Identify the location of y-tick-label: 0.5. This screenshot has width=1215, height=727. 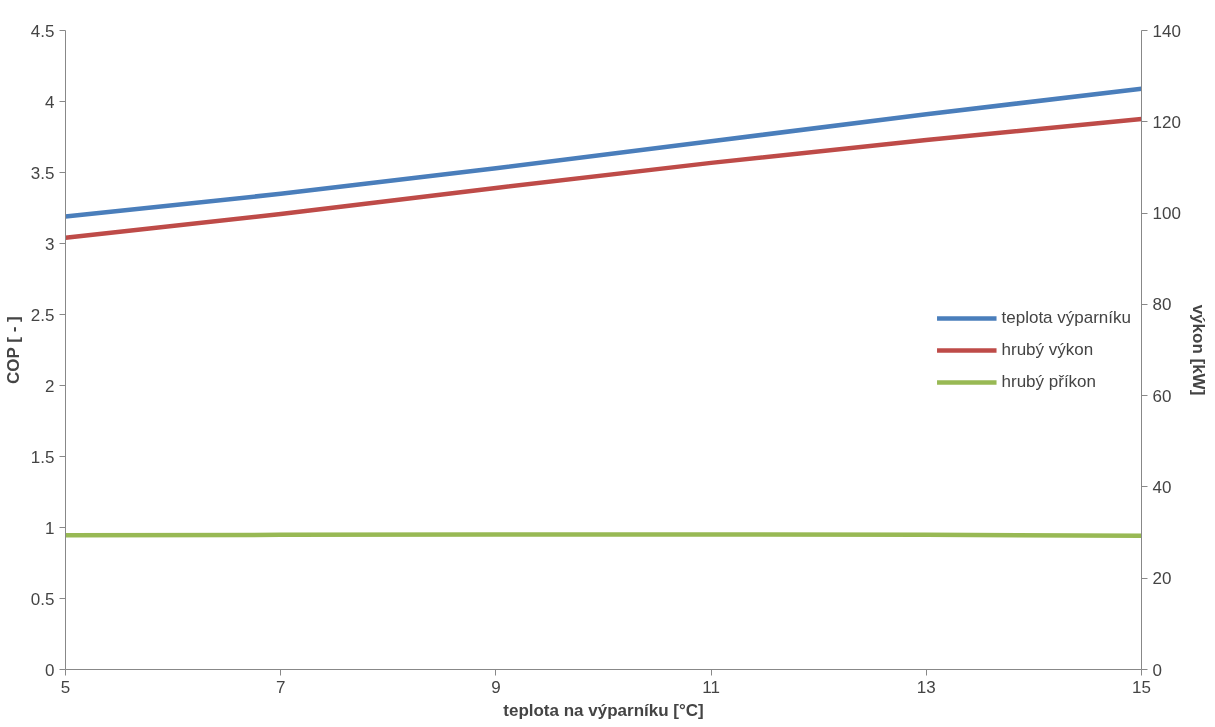
(42, 599).